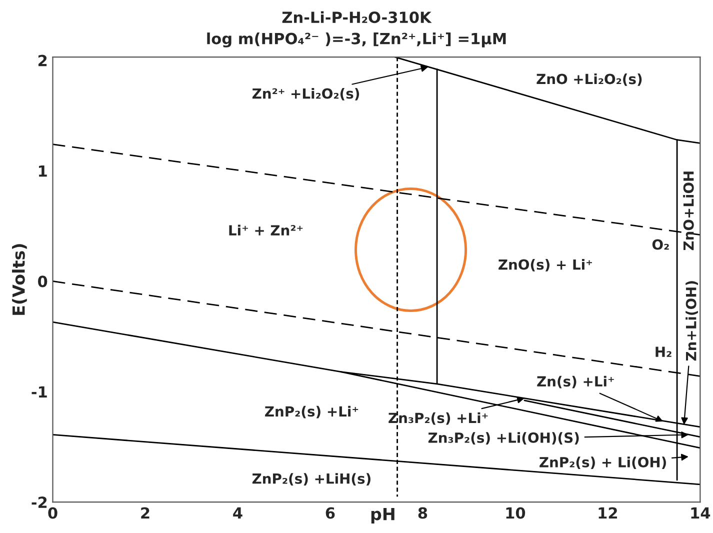 This screenshot has width=713, height=533. I want to click on annotation: ZnP₂(s) +Li⁺, so click(311, 412).